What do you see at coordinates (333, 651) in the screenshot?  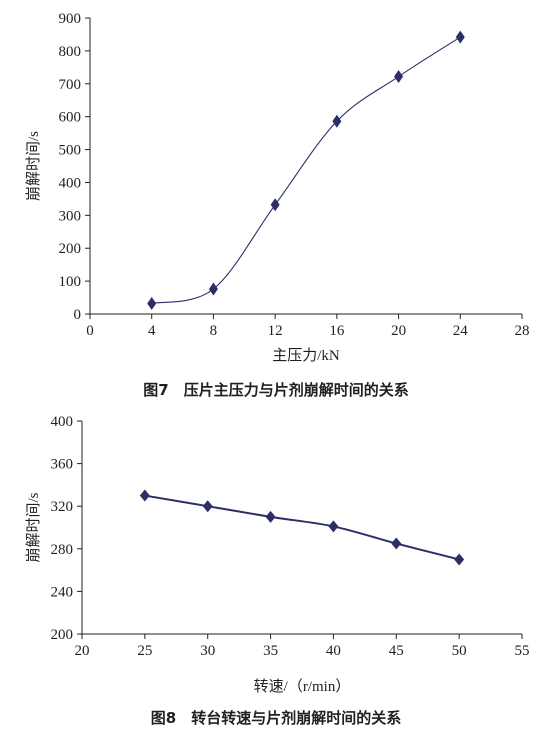 I see `chart8-x-tick-label: 40` at bounding box center [333, 651].